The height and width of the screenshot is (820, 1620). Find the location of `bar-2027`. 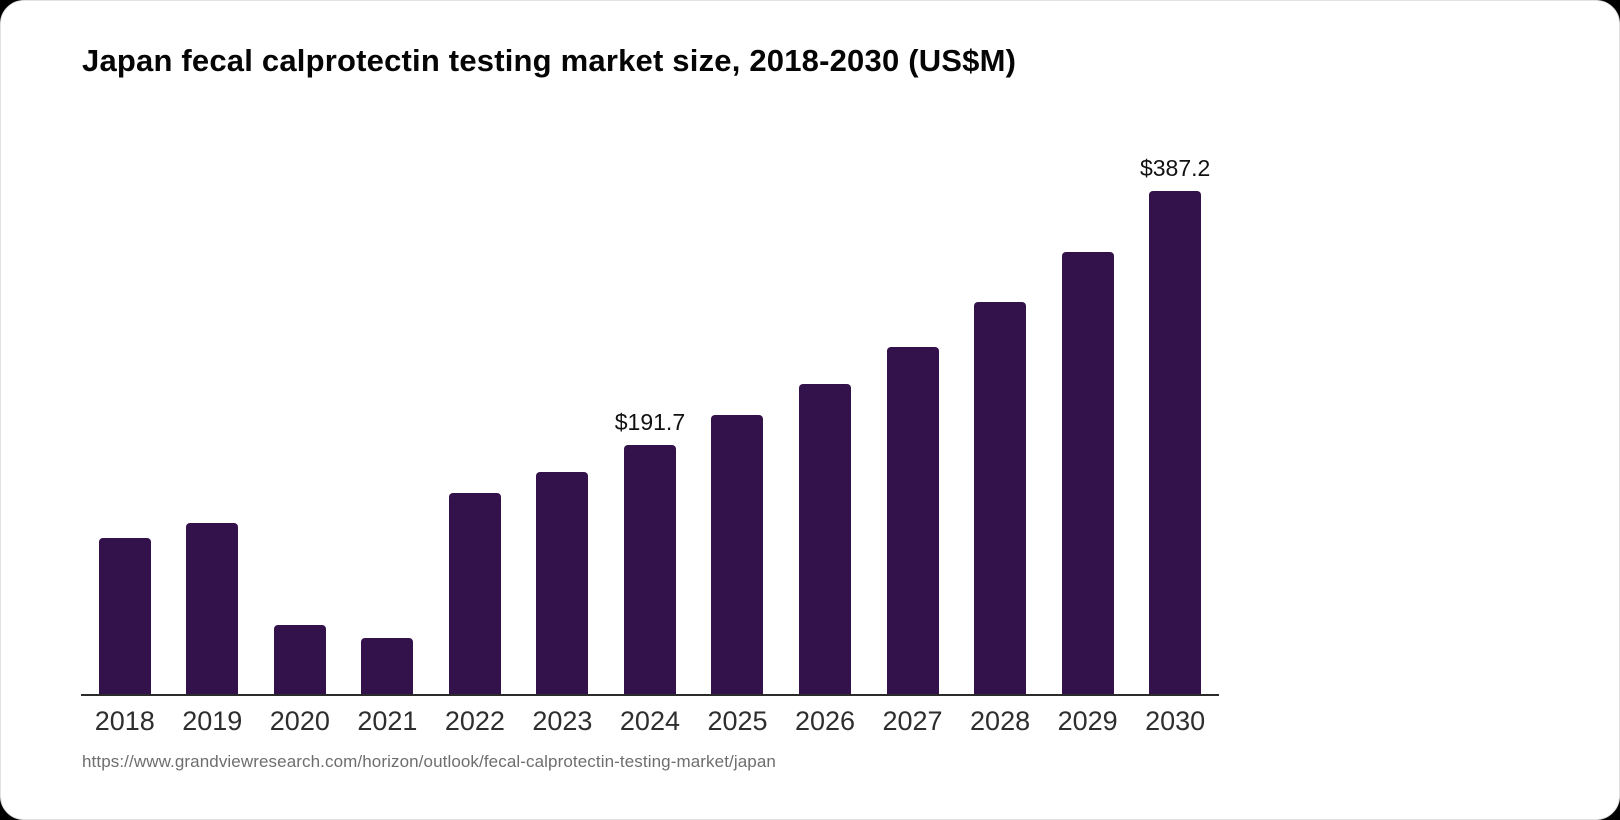

bar-2027 is located at coordinates (912, 520).